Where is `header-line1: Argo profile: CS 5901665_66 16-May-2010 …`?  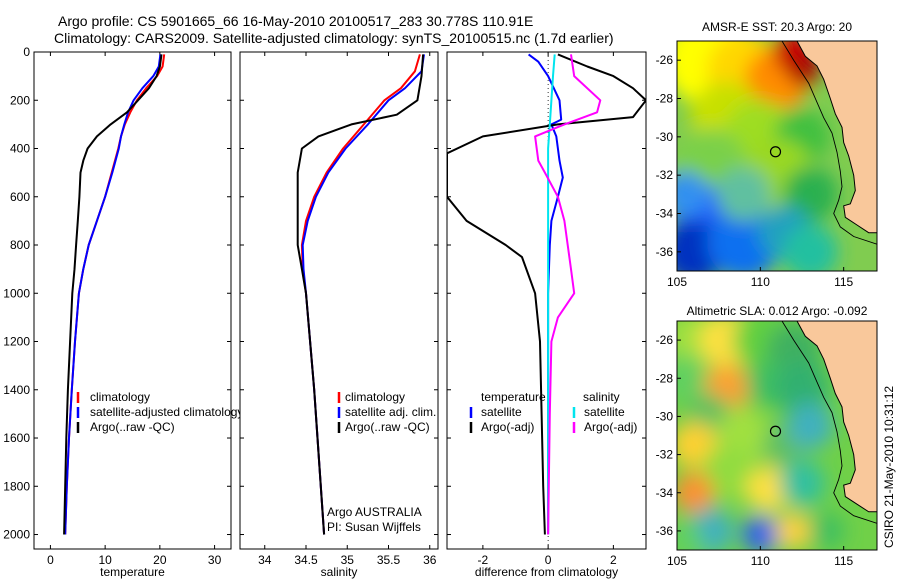
header-line1: Argo profile: CS 5901665_66 16-May-2010 … is located at coordinates (295, 21).